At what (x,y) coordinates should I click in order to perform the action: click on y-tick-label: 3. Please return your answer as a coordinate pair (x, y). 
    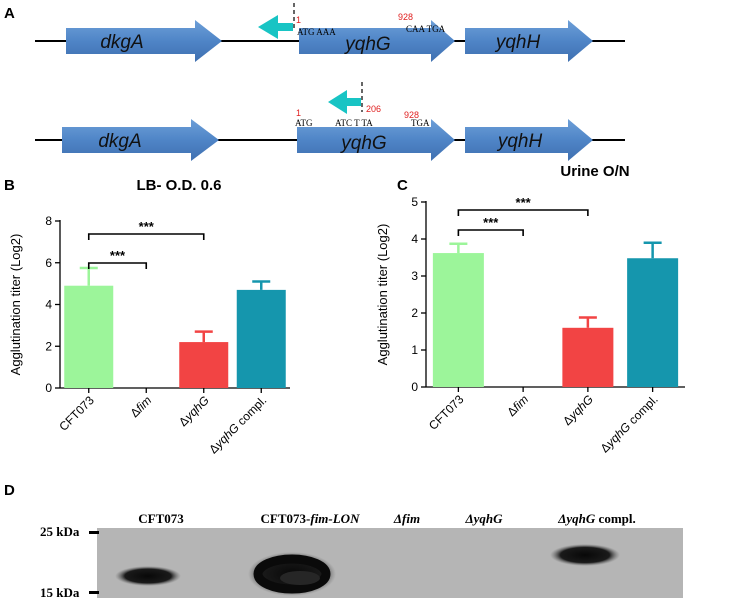
    Looking at the image, I should click on (414, 276).